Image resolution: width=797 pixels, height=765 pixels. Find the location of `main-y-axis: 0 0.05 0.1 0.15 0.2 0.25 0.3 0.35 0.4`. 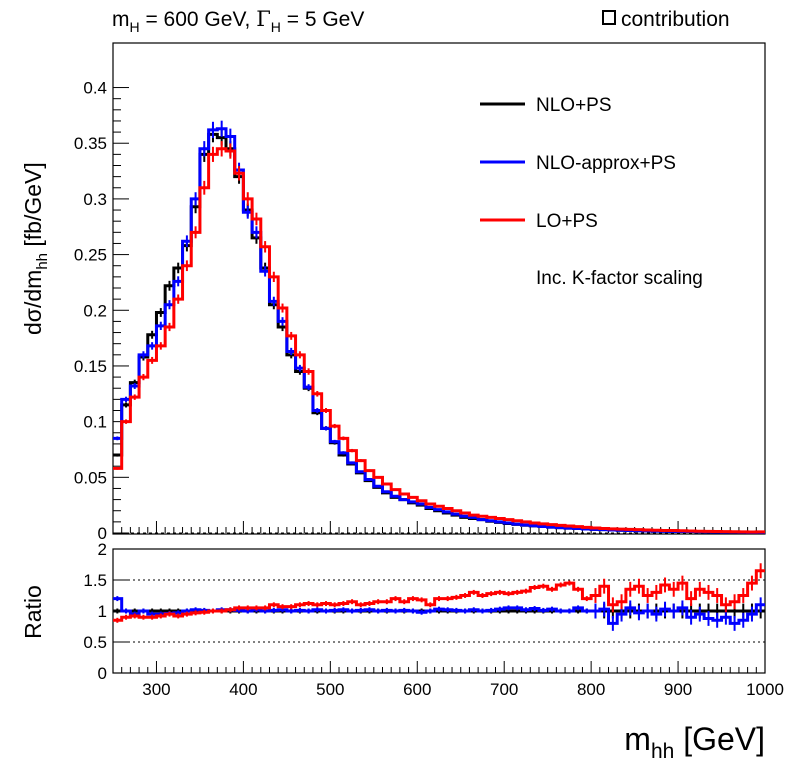

main-y-axis: 0 0.05 0.1 0.15 0.2 0.25 0.3 0.35 0.4 is located at coordinates (101, 311).